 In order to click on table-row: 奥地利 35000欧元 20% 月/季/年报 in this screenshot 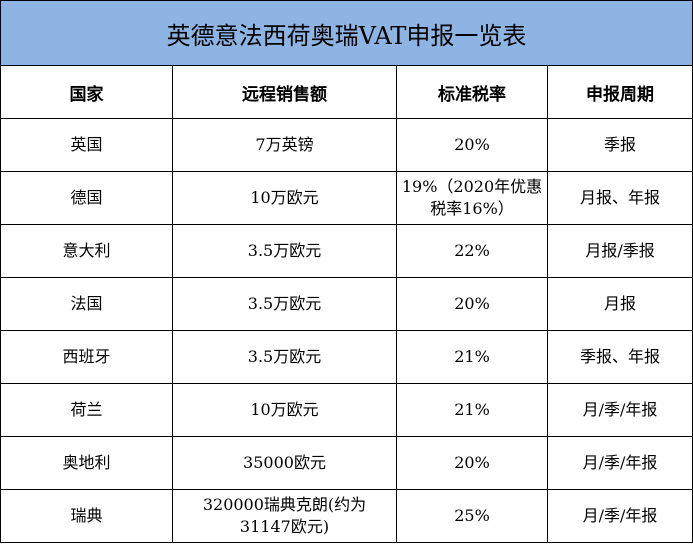, I will do `click(346, 463)`.